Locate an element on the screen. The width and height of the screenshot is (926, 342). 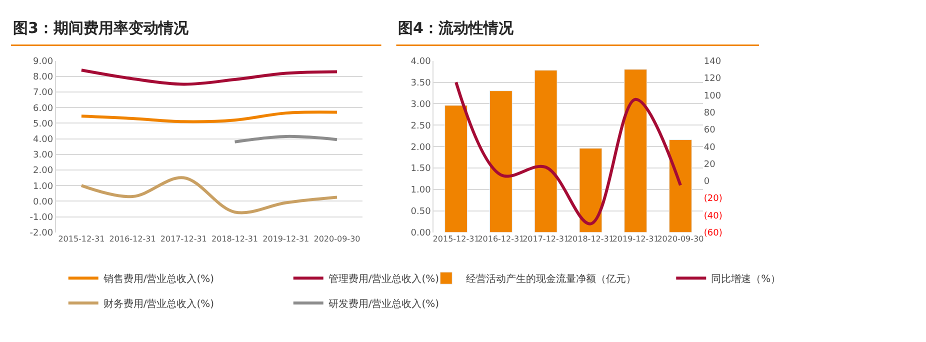
legend-label: 研发费用/营业总收入(%) is located at coordinates (384, 304).